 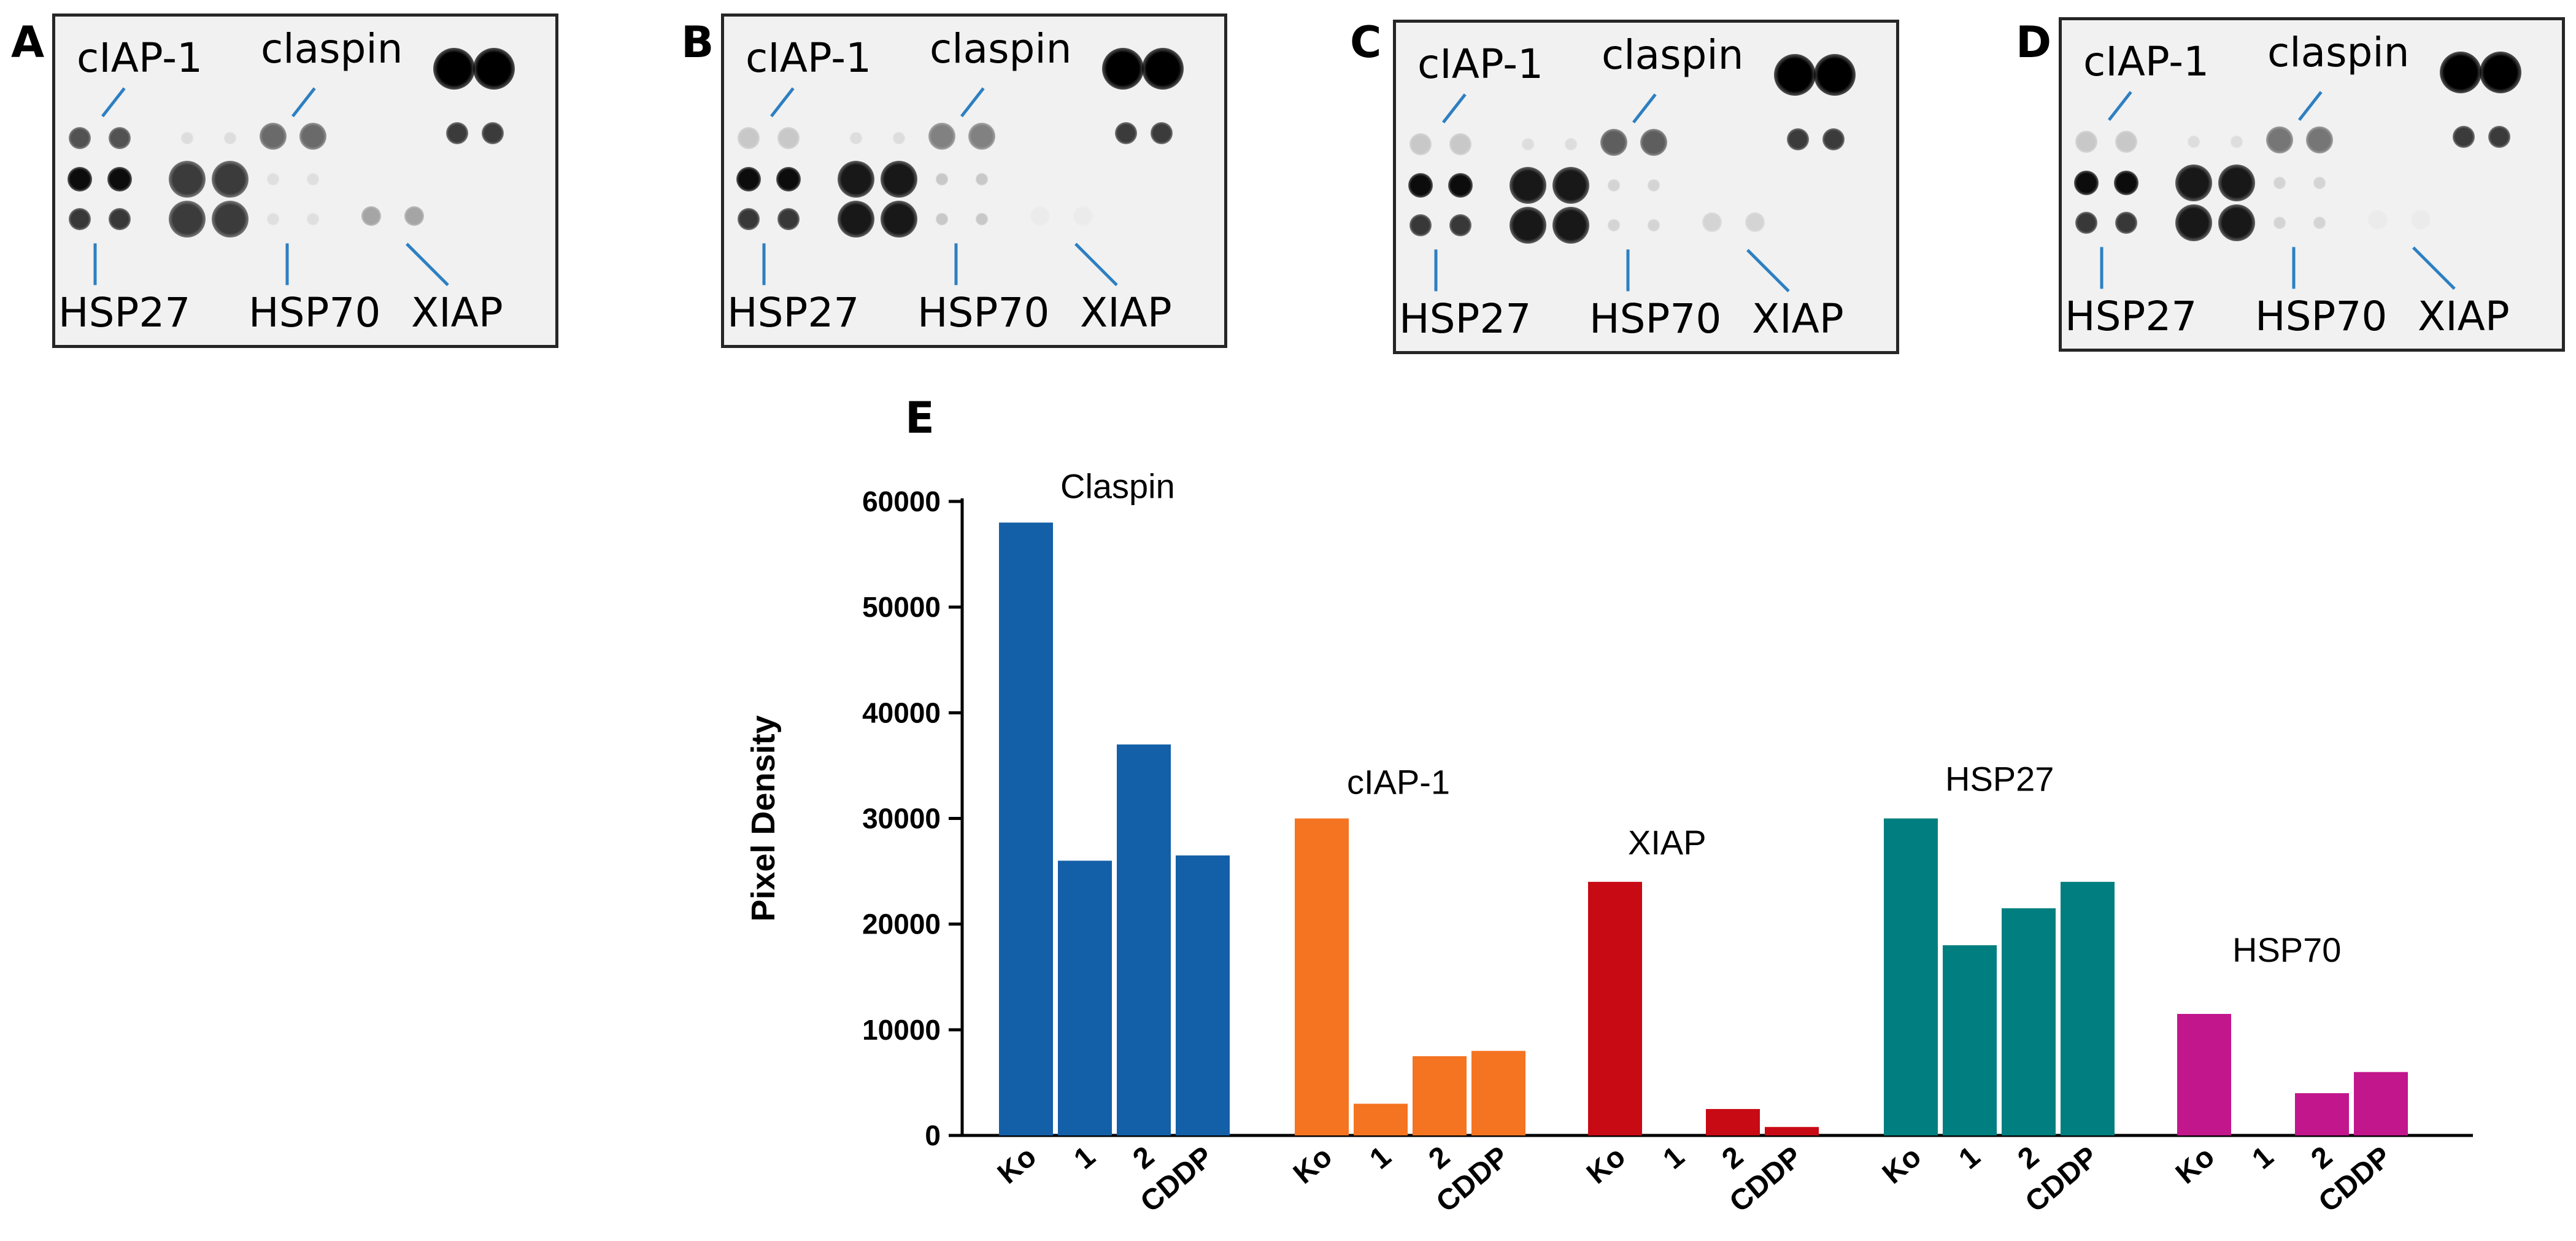 I want to click on panel-letter-e: E, so click(x=920, y=418).